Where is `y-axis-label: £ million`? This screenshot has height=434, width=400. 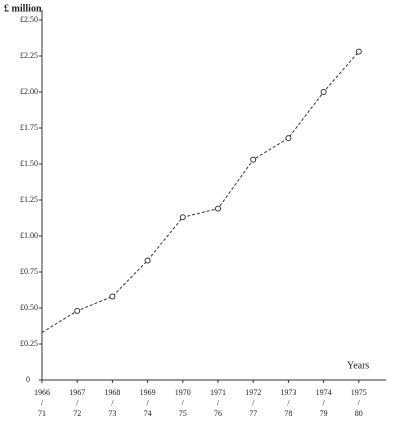 y-axis-label: £ million is located at coordinates (23, 8).